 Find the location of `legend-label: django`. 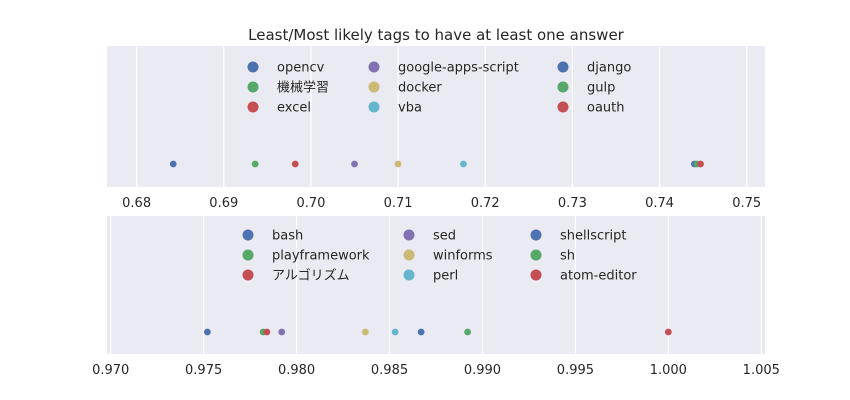

legend-label: django is located at coordinates (609, 68).